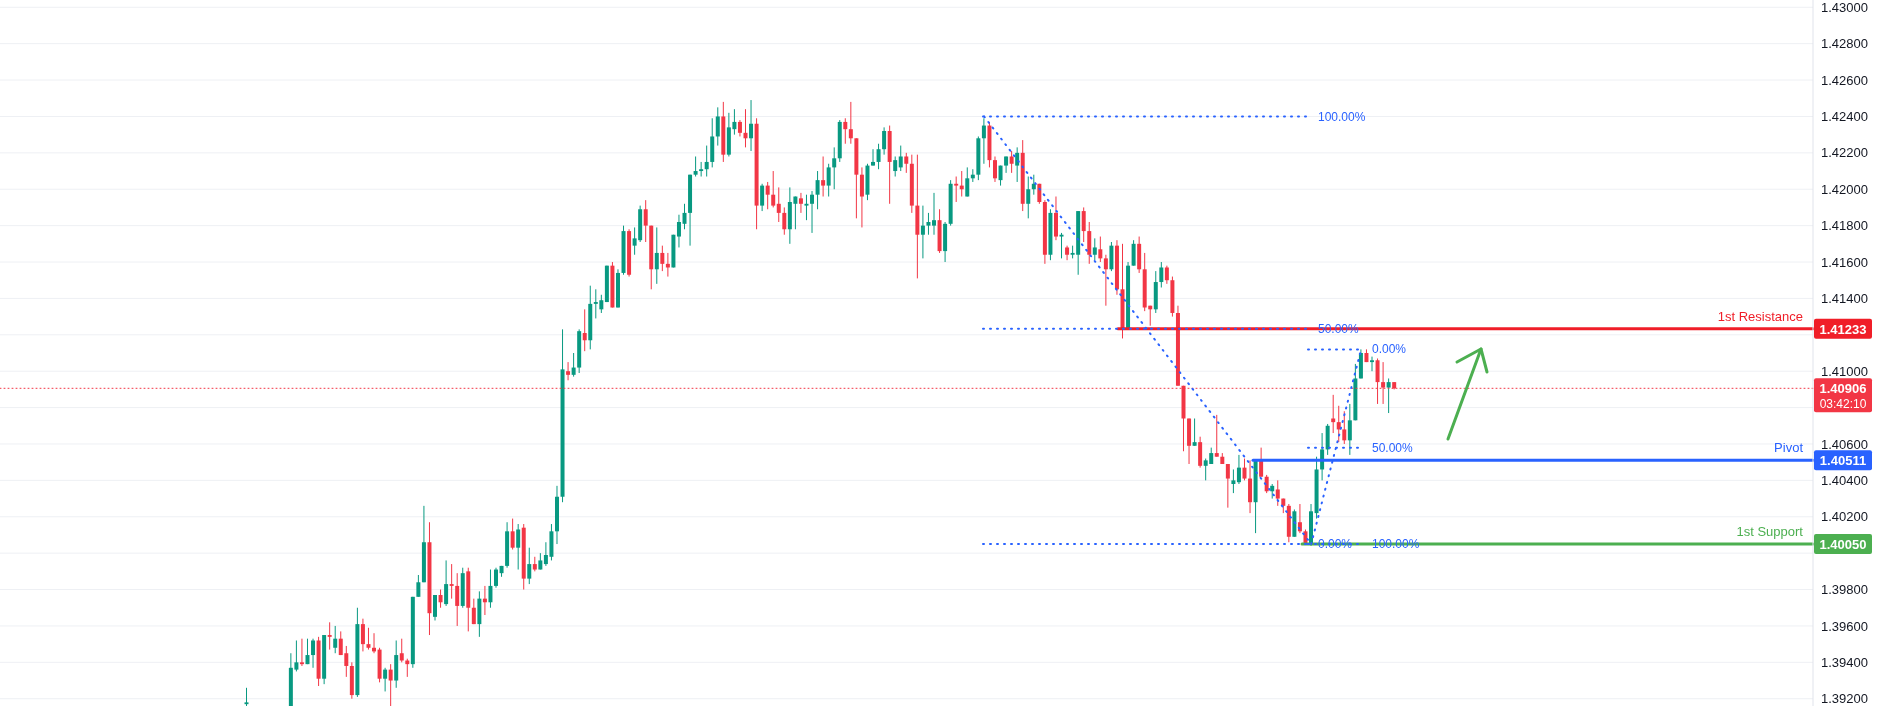  I want to click on y-tick-label: 1.39600, so click(1844, 626).